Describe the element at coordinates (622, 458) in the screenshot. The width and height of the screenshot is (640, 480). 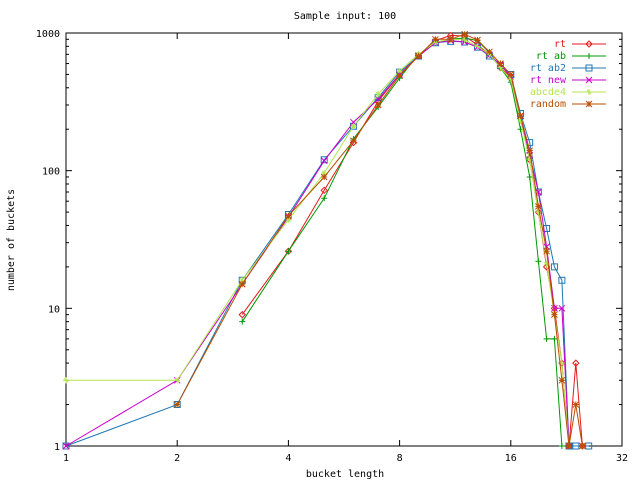
I see `x-tick-label: 32` at that location.